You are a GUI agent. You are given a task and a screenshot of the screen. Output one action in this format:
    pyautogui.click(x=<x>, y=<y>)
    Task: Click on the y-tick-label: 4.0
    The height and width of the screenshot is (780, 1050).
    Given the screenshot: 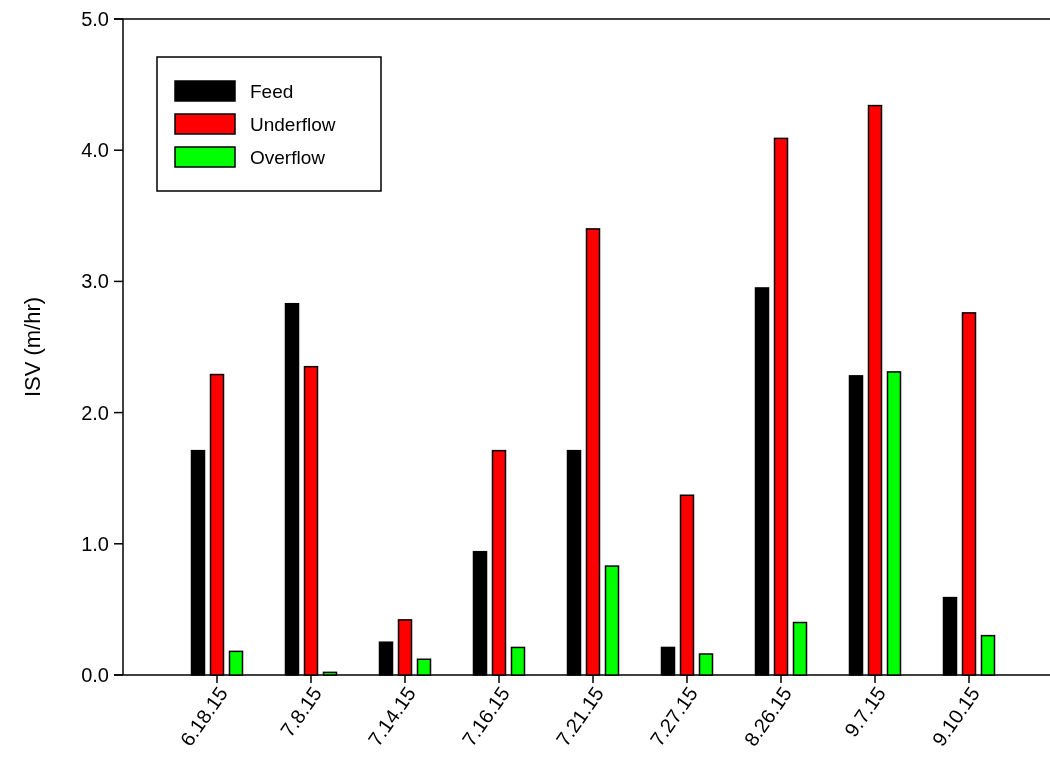 What is the action you would take?
    pyautogui.click(x=95, y=150)
    